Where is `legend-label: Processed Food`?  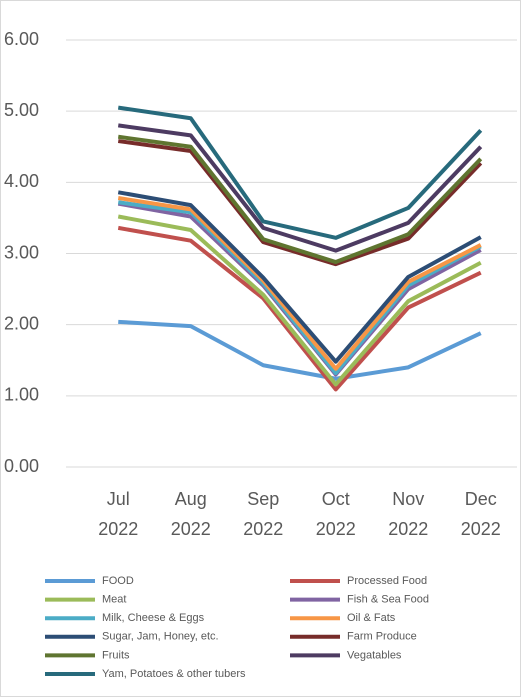 legend-label: Processed Food is located at coordinates (387, 581).